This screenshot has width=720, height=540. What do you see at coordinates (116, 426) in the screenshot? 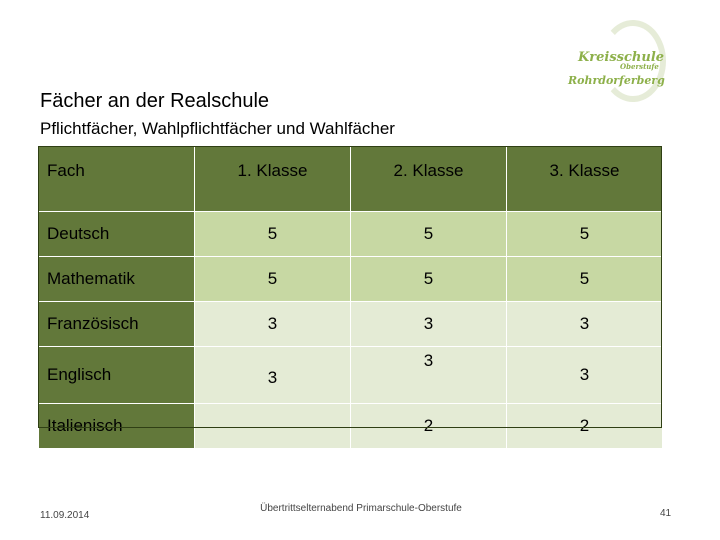
I see `subject-cell: Italienisch` at bounding box center [116, 426].